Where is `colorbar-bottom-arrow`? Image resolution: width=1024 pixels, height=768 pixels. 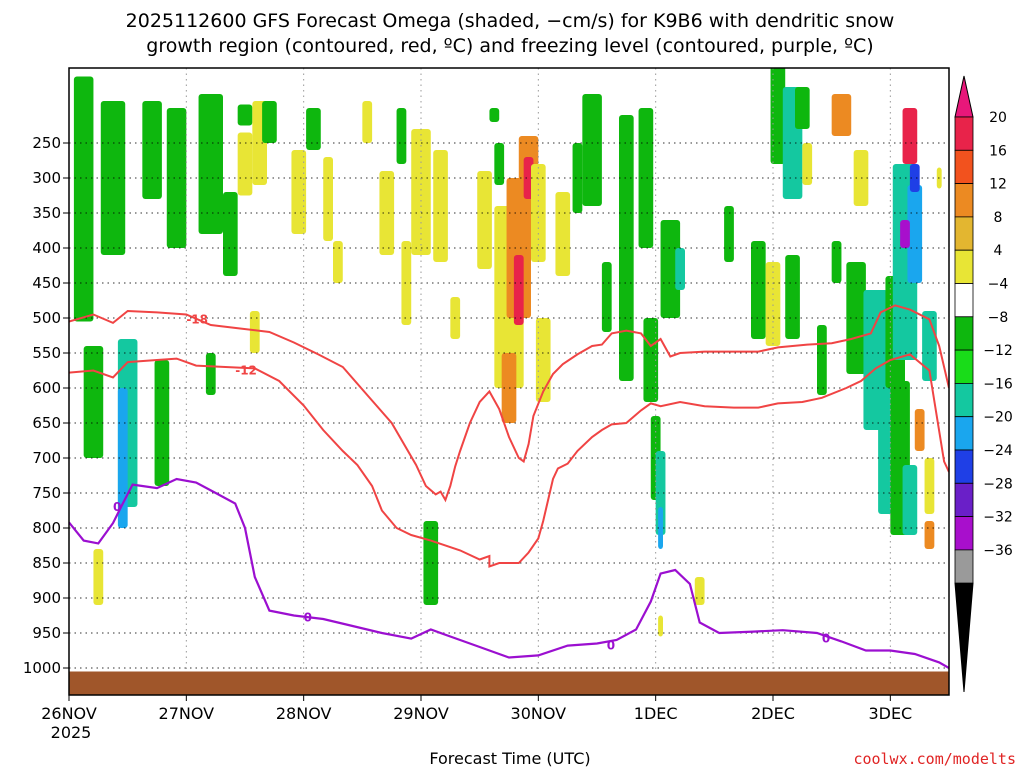
colorbar-bottom-arrow is located at coordinates (964, 637).